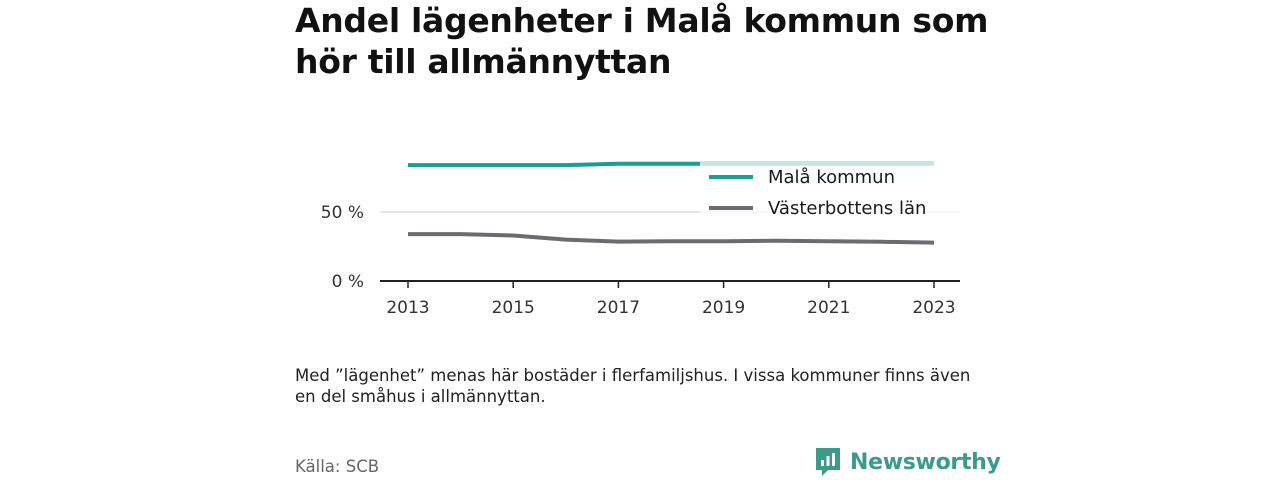 Image resolution: width=1280 pixels, height=480 pixels. I want to click on brand-name: Newsworthy, so click(925, 462).